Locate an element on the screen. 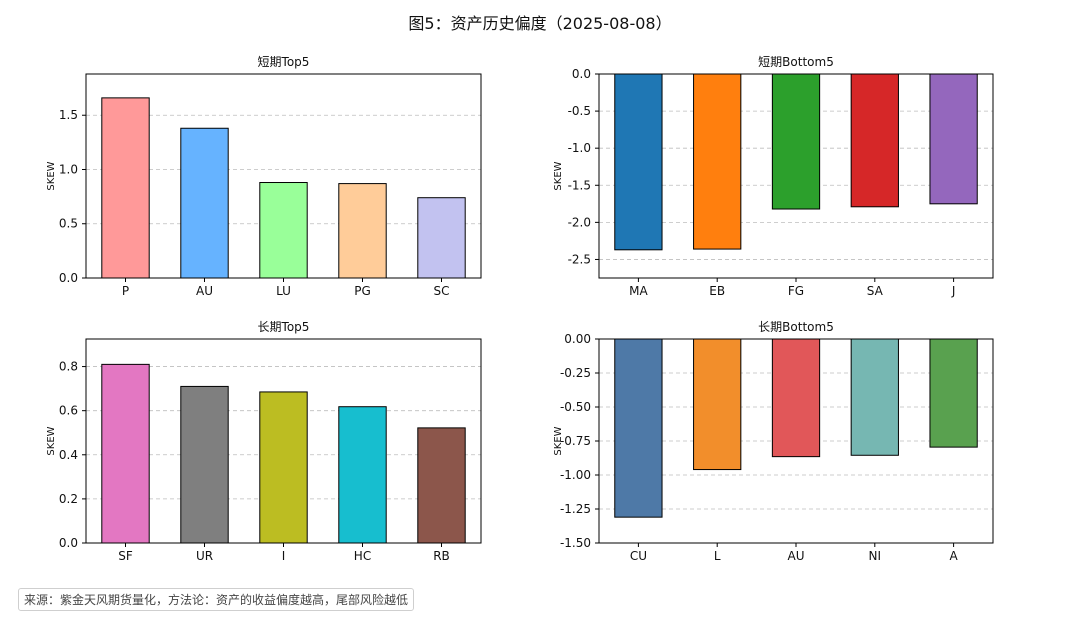 This screenshot has height=617, width=1080. y-tick-label: 0.4 is located at coordinates (68, 455).